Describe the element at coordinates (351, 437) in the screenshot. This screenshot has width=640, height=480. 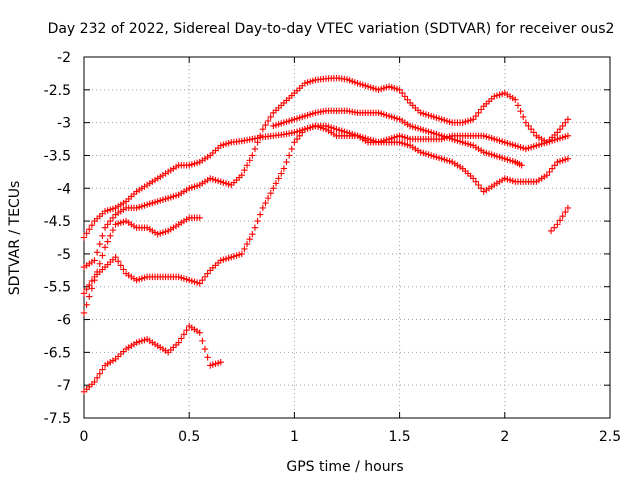
I see `x-tick-labels: 0 0.5 1 1.5 2 2.5` at that location.